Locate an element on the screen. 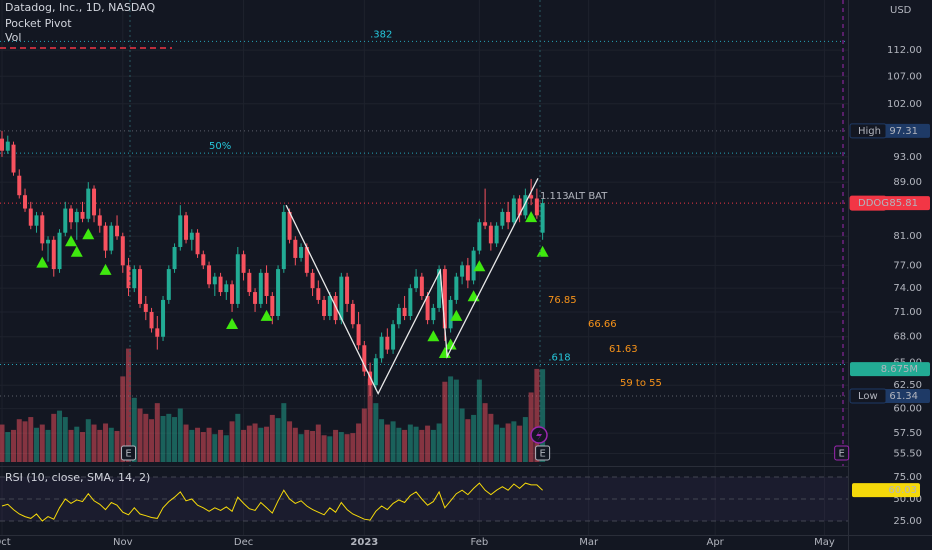  volume-value-label: 8.675M is located at coordinates (899, 369).